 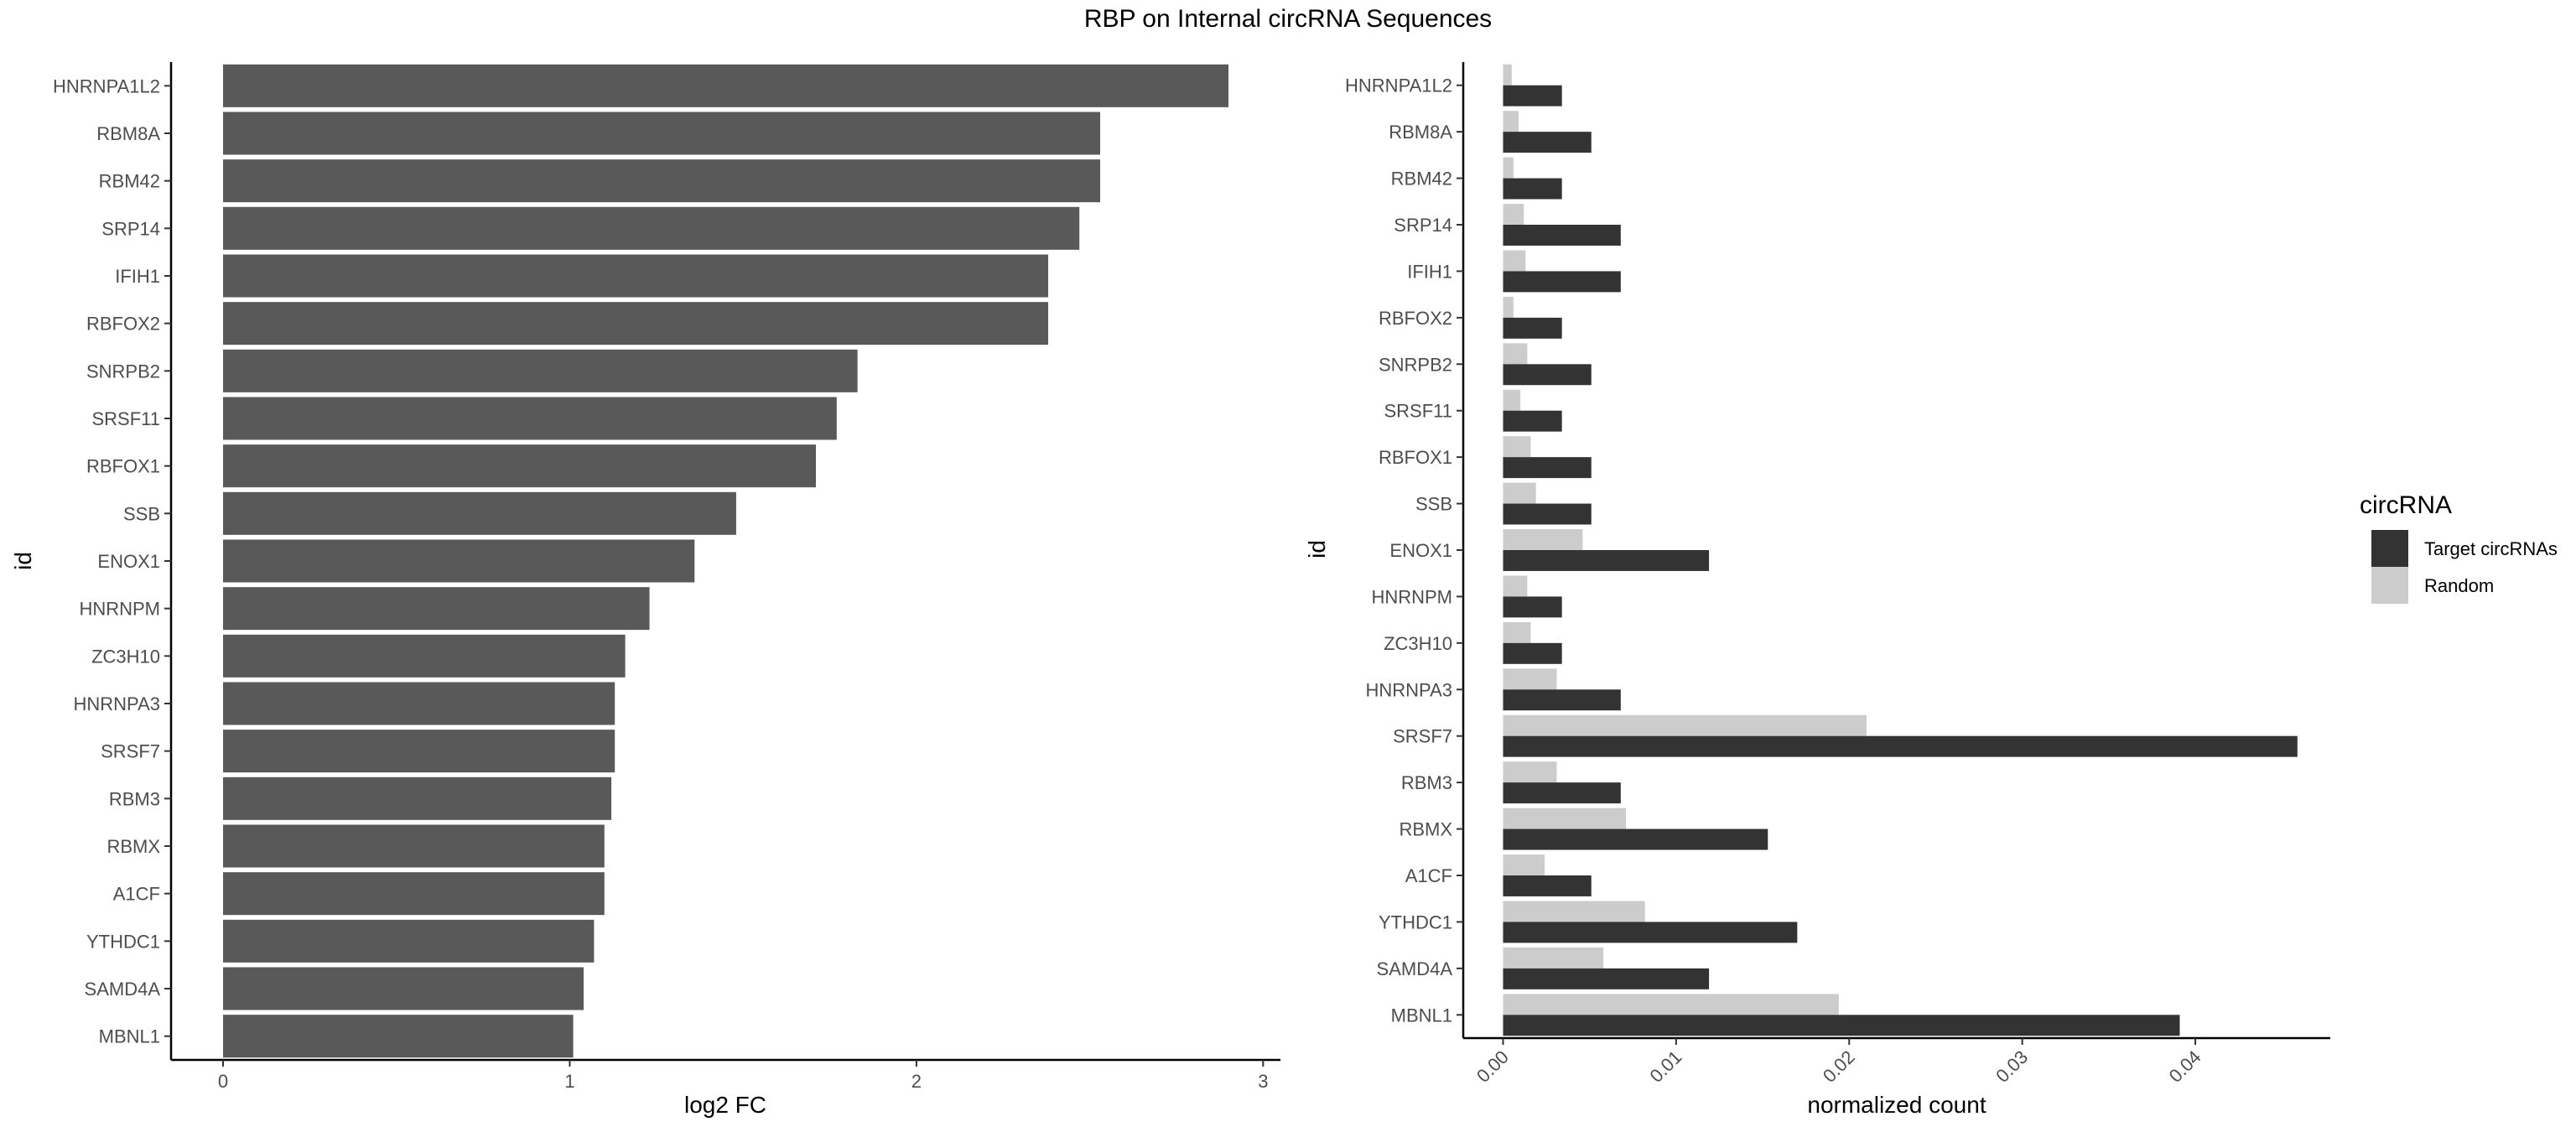 I want to click on bar-random-rbm3, so click(x=1530, y=772).